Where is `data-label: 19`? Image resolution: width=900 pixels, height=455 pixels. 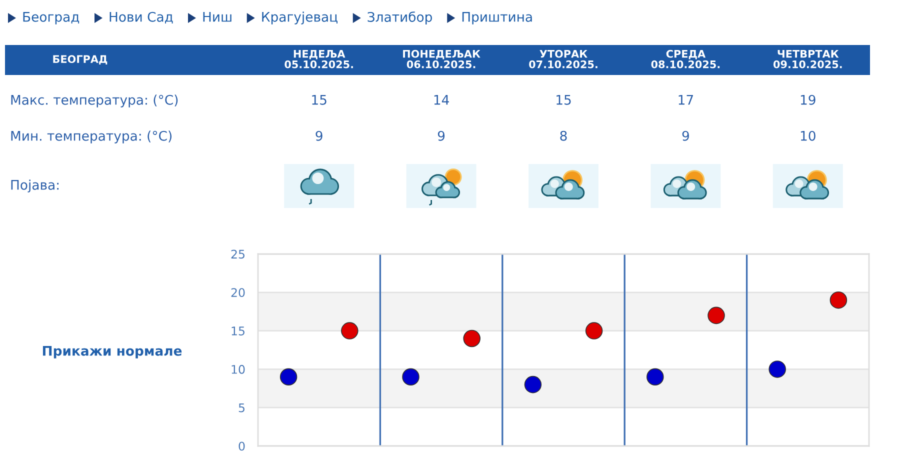
data-label: 19 is located at coordinates (808, 99).